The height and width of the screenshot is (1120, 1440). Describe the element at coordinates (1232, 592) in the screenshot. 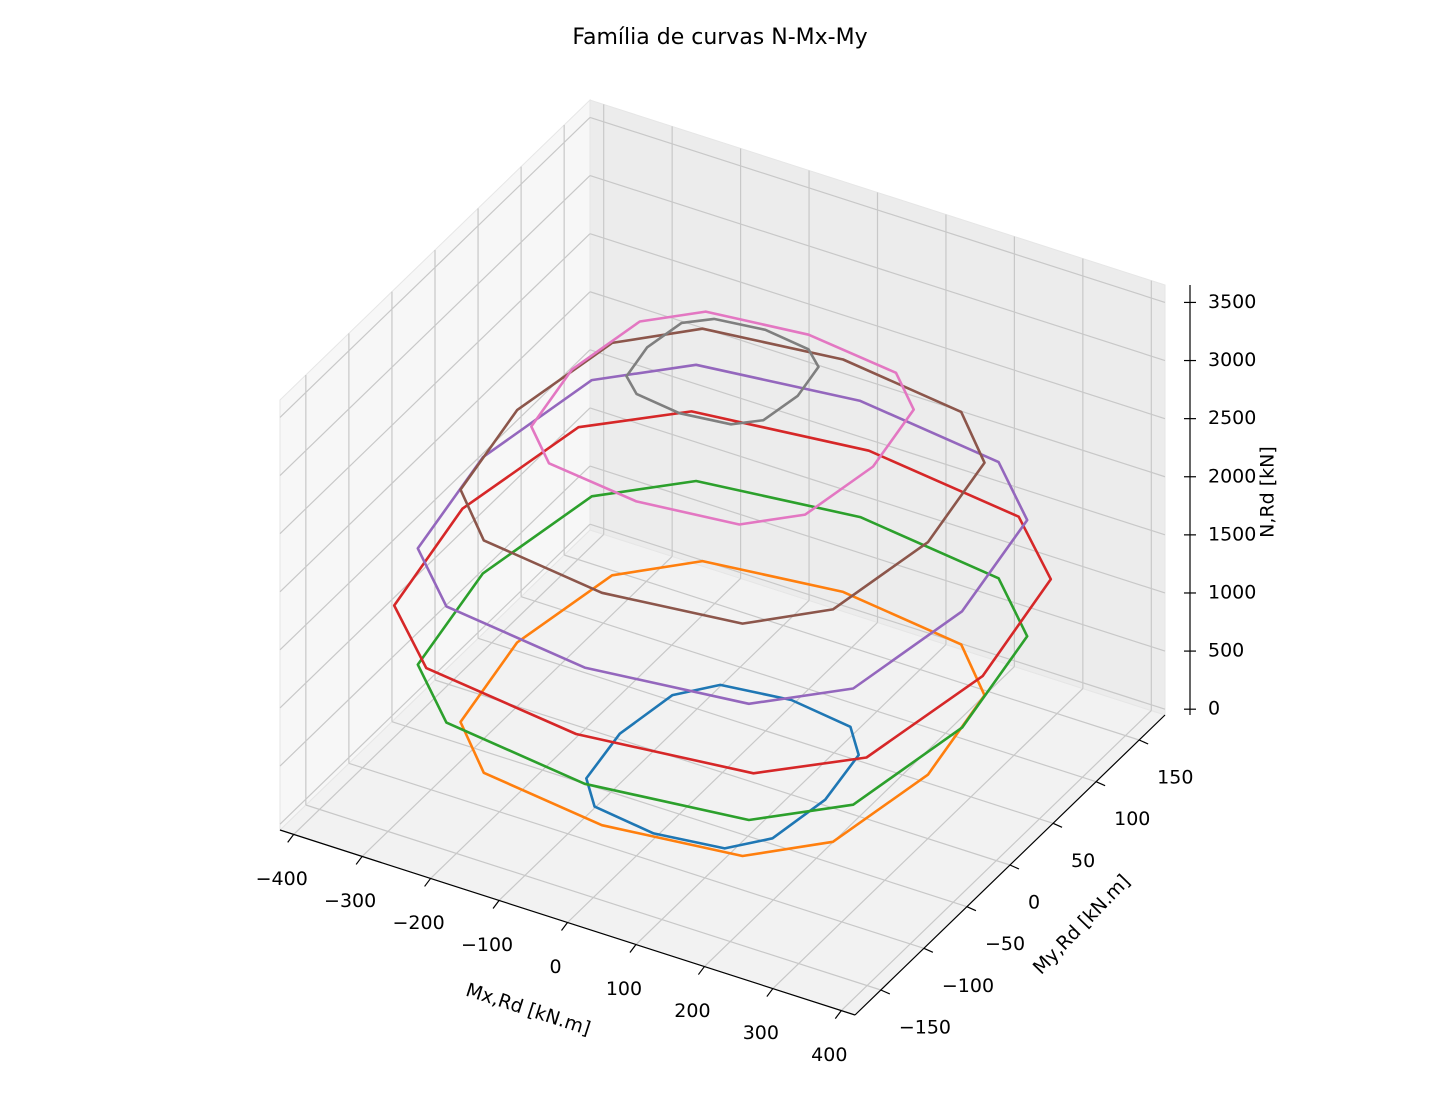

I see `z-tick-label: 1000` at that location.